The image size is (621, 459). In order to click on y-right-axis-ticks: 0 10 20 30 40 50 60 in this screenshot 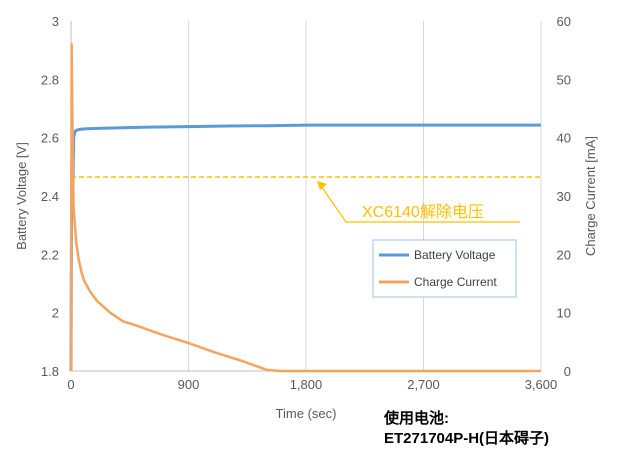, I will do `click(564, 196)`.